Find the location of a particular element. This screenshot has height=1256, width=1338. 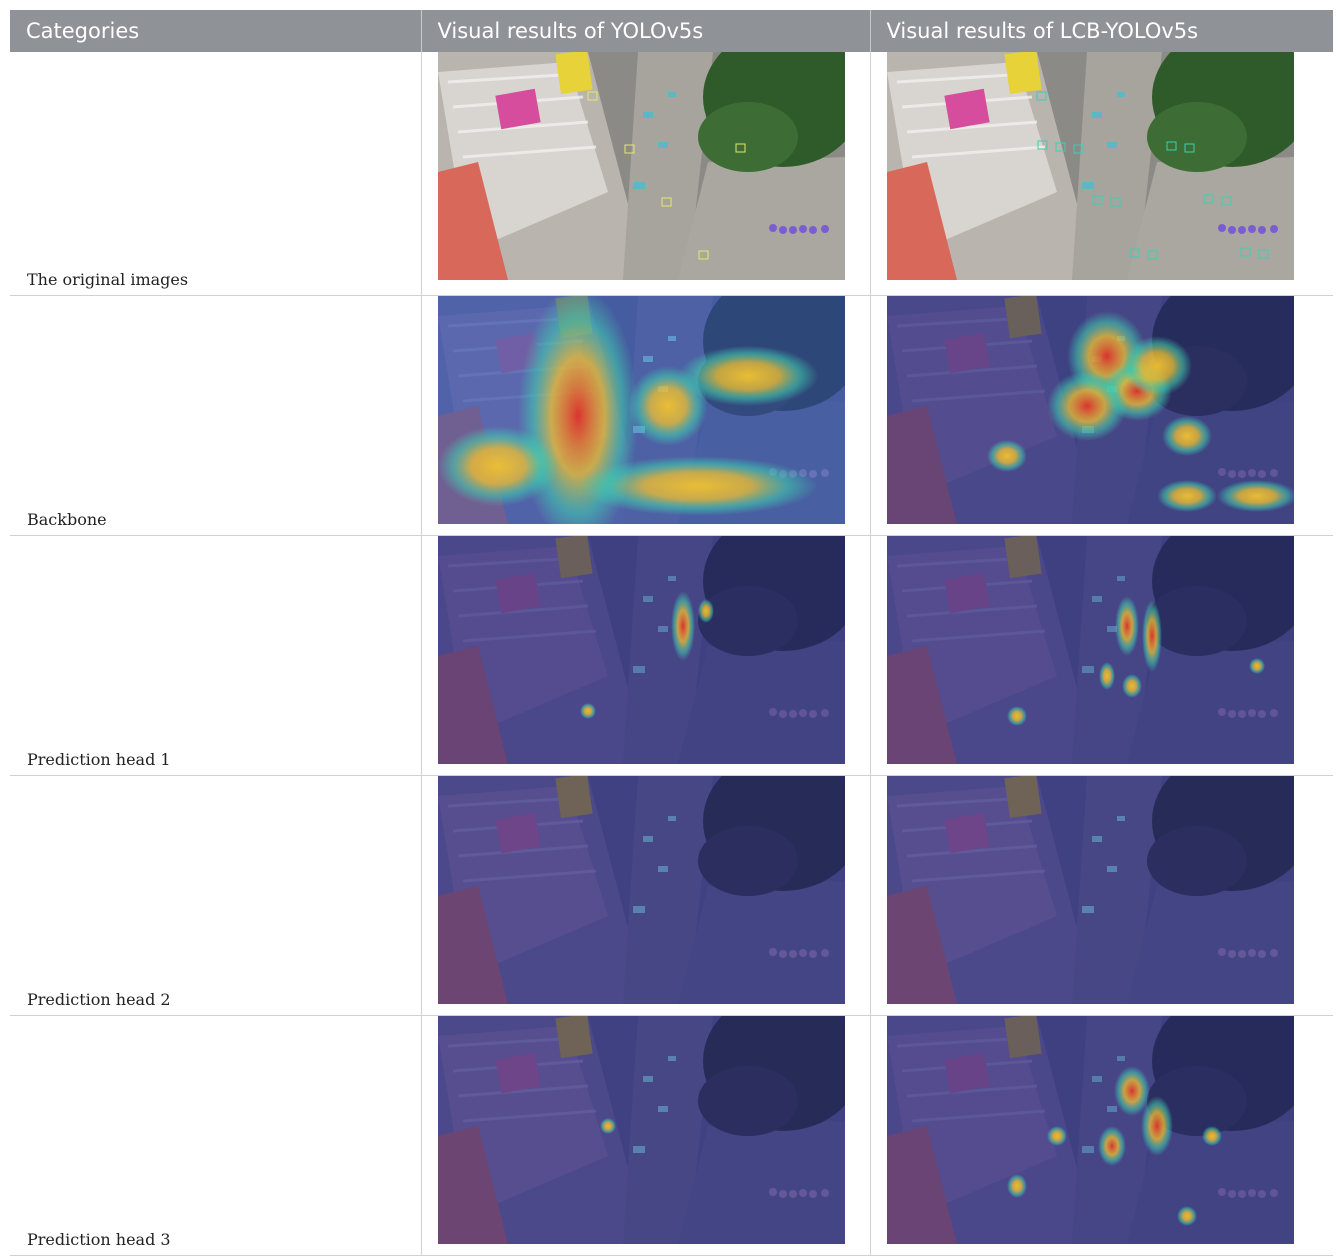

original-image-lcb-yolov5s is located at coordinates (1090, 166).